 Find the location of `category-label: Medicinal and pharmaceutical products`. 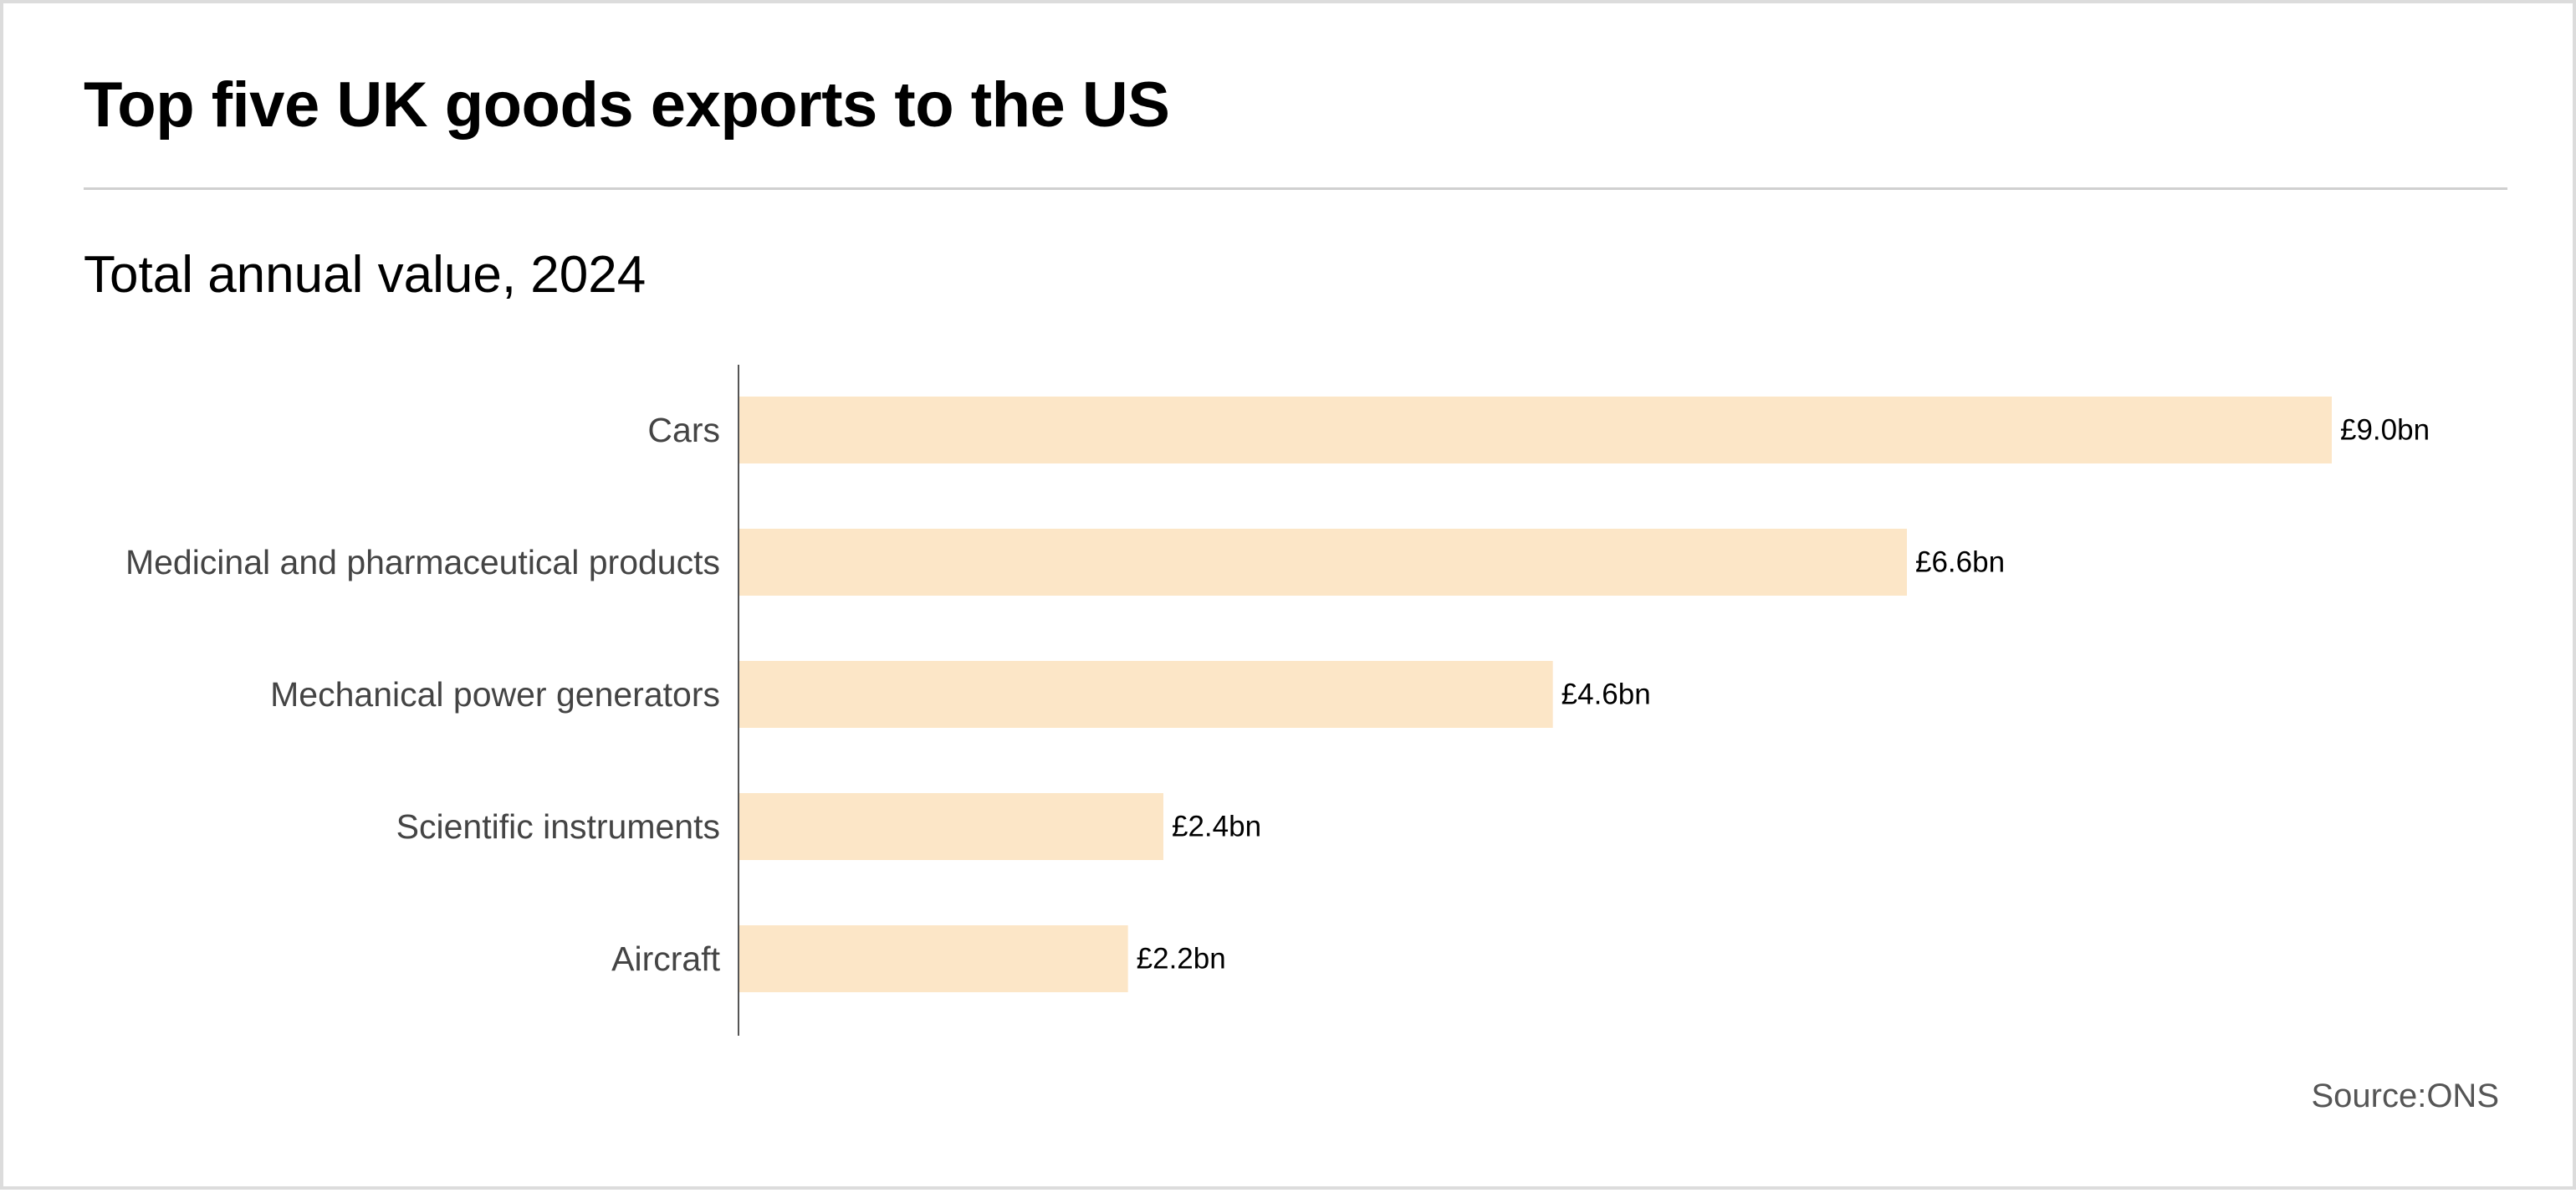

category-label: Medicinal and pharmaceutical products is located at coordinates (422, 562).